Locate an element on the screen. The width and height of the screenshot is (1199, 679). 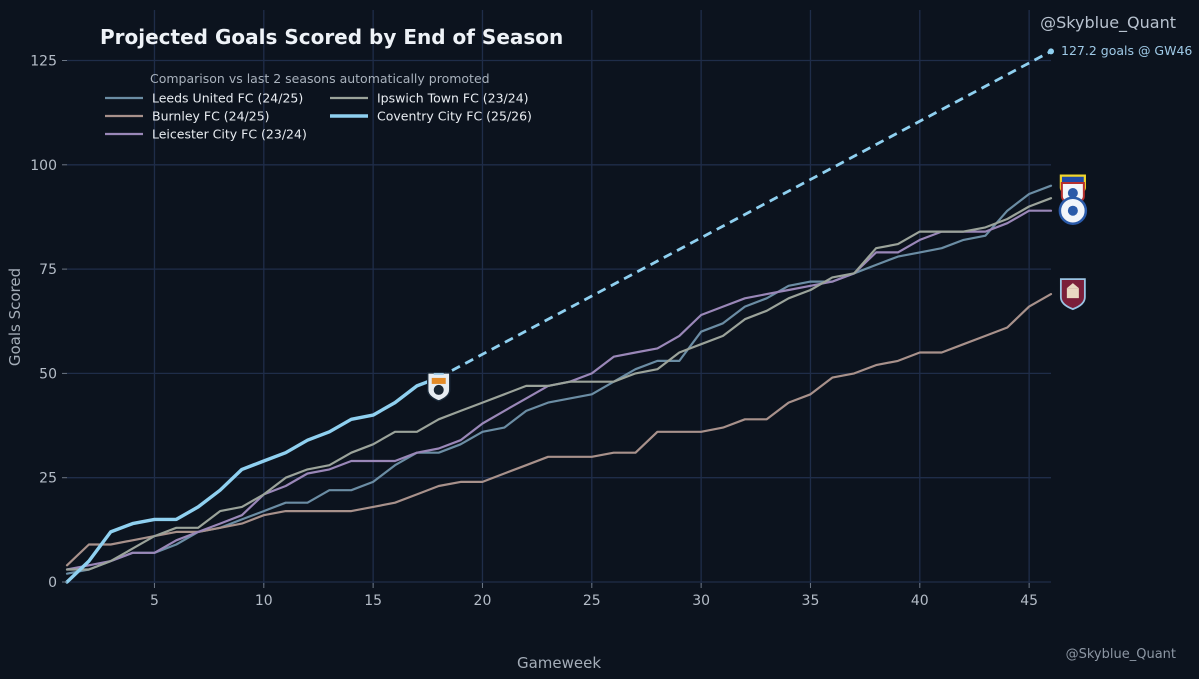
y-tick-label: 0 is located at coordinates (52, 583).